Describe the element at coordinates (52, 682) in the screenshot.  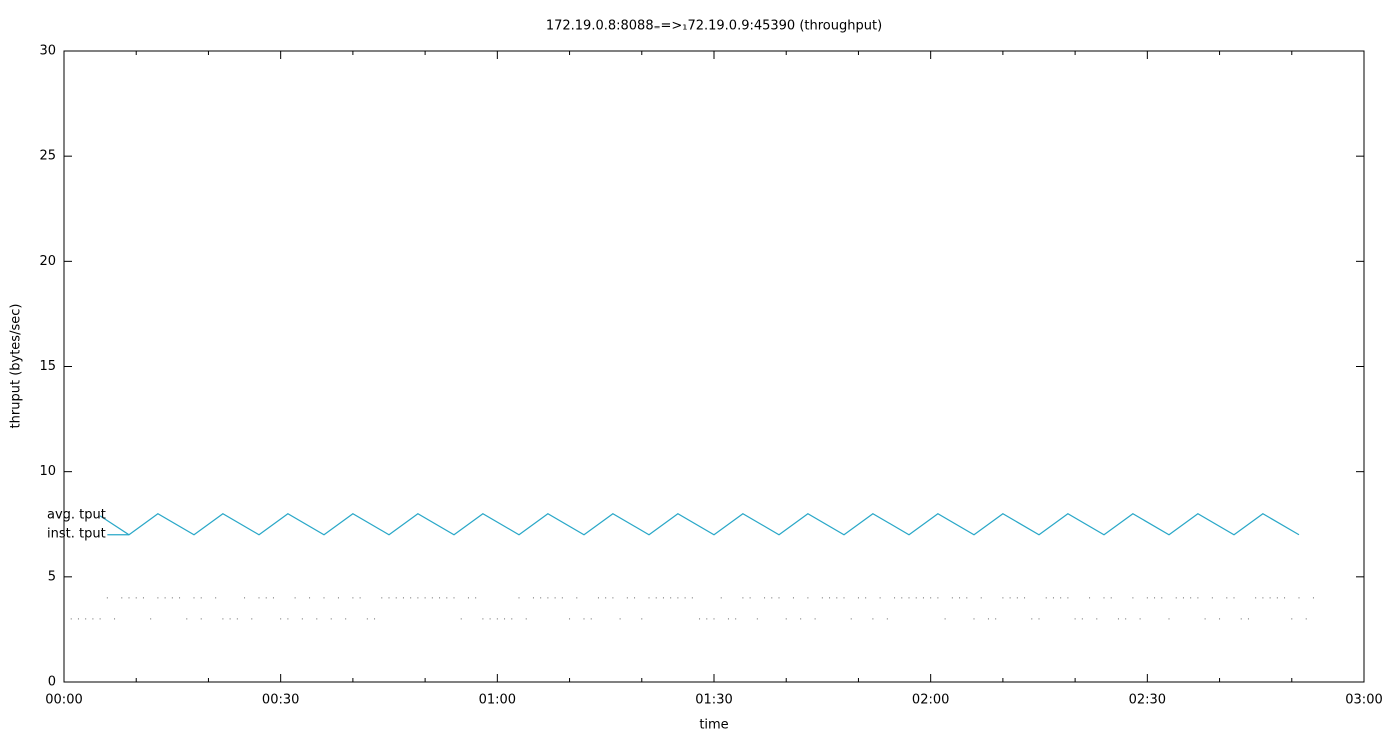
I see `y-tick-label: 0` at that location.